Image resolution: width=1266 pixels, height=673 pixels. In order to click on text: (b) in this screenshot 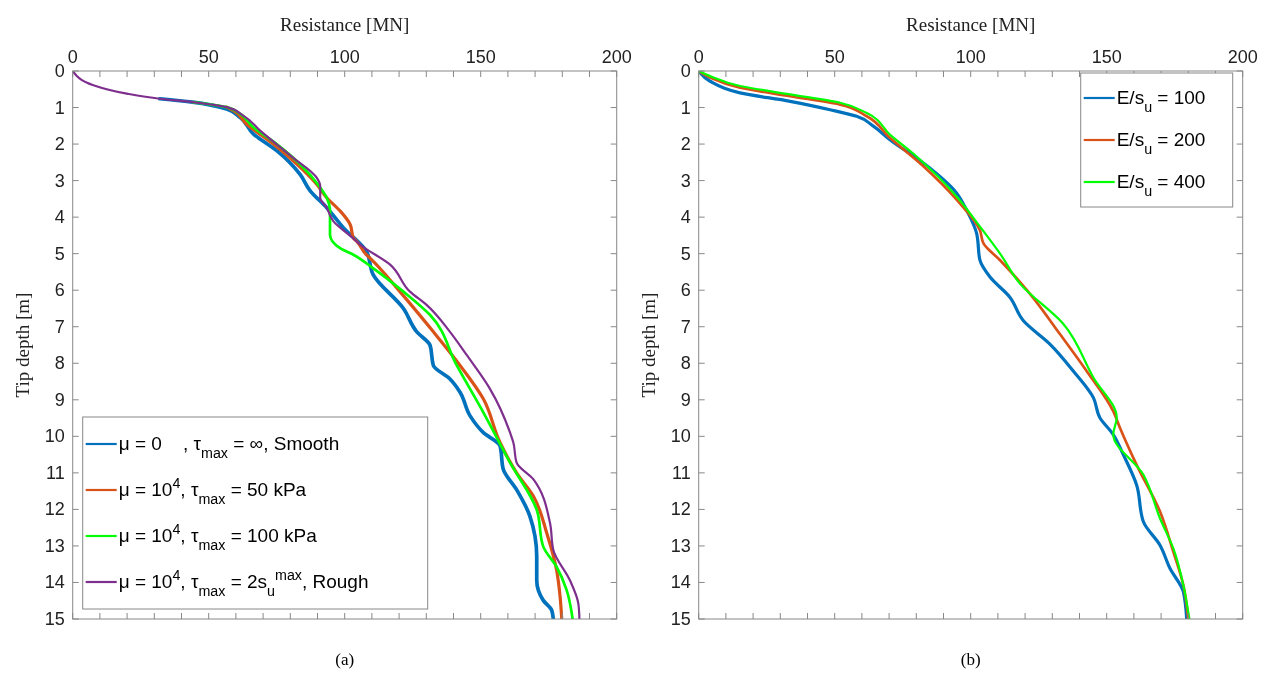, I will do `click(970, 659)`.